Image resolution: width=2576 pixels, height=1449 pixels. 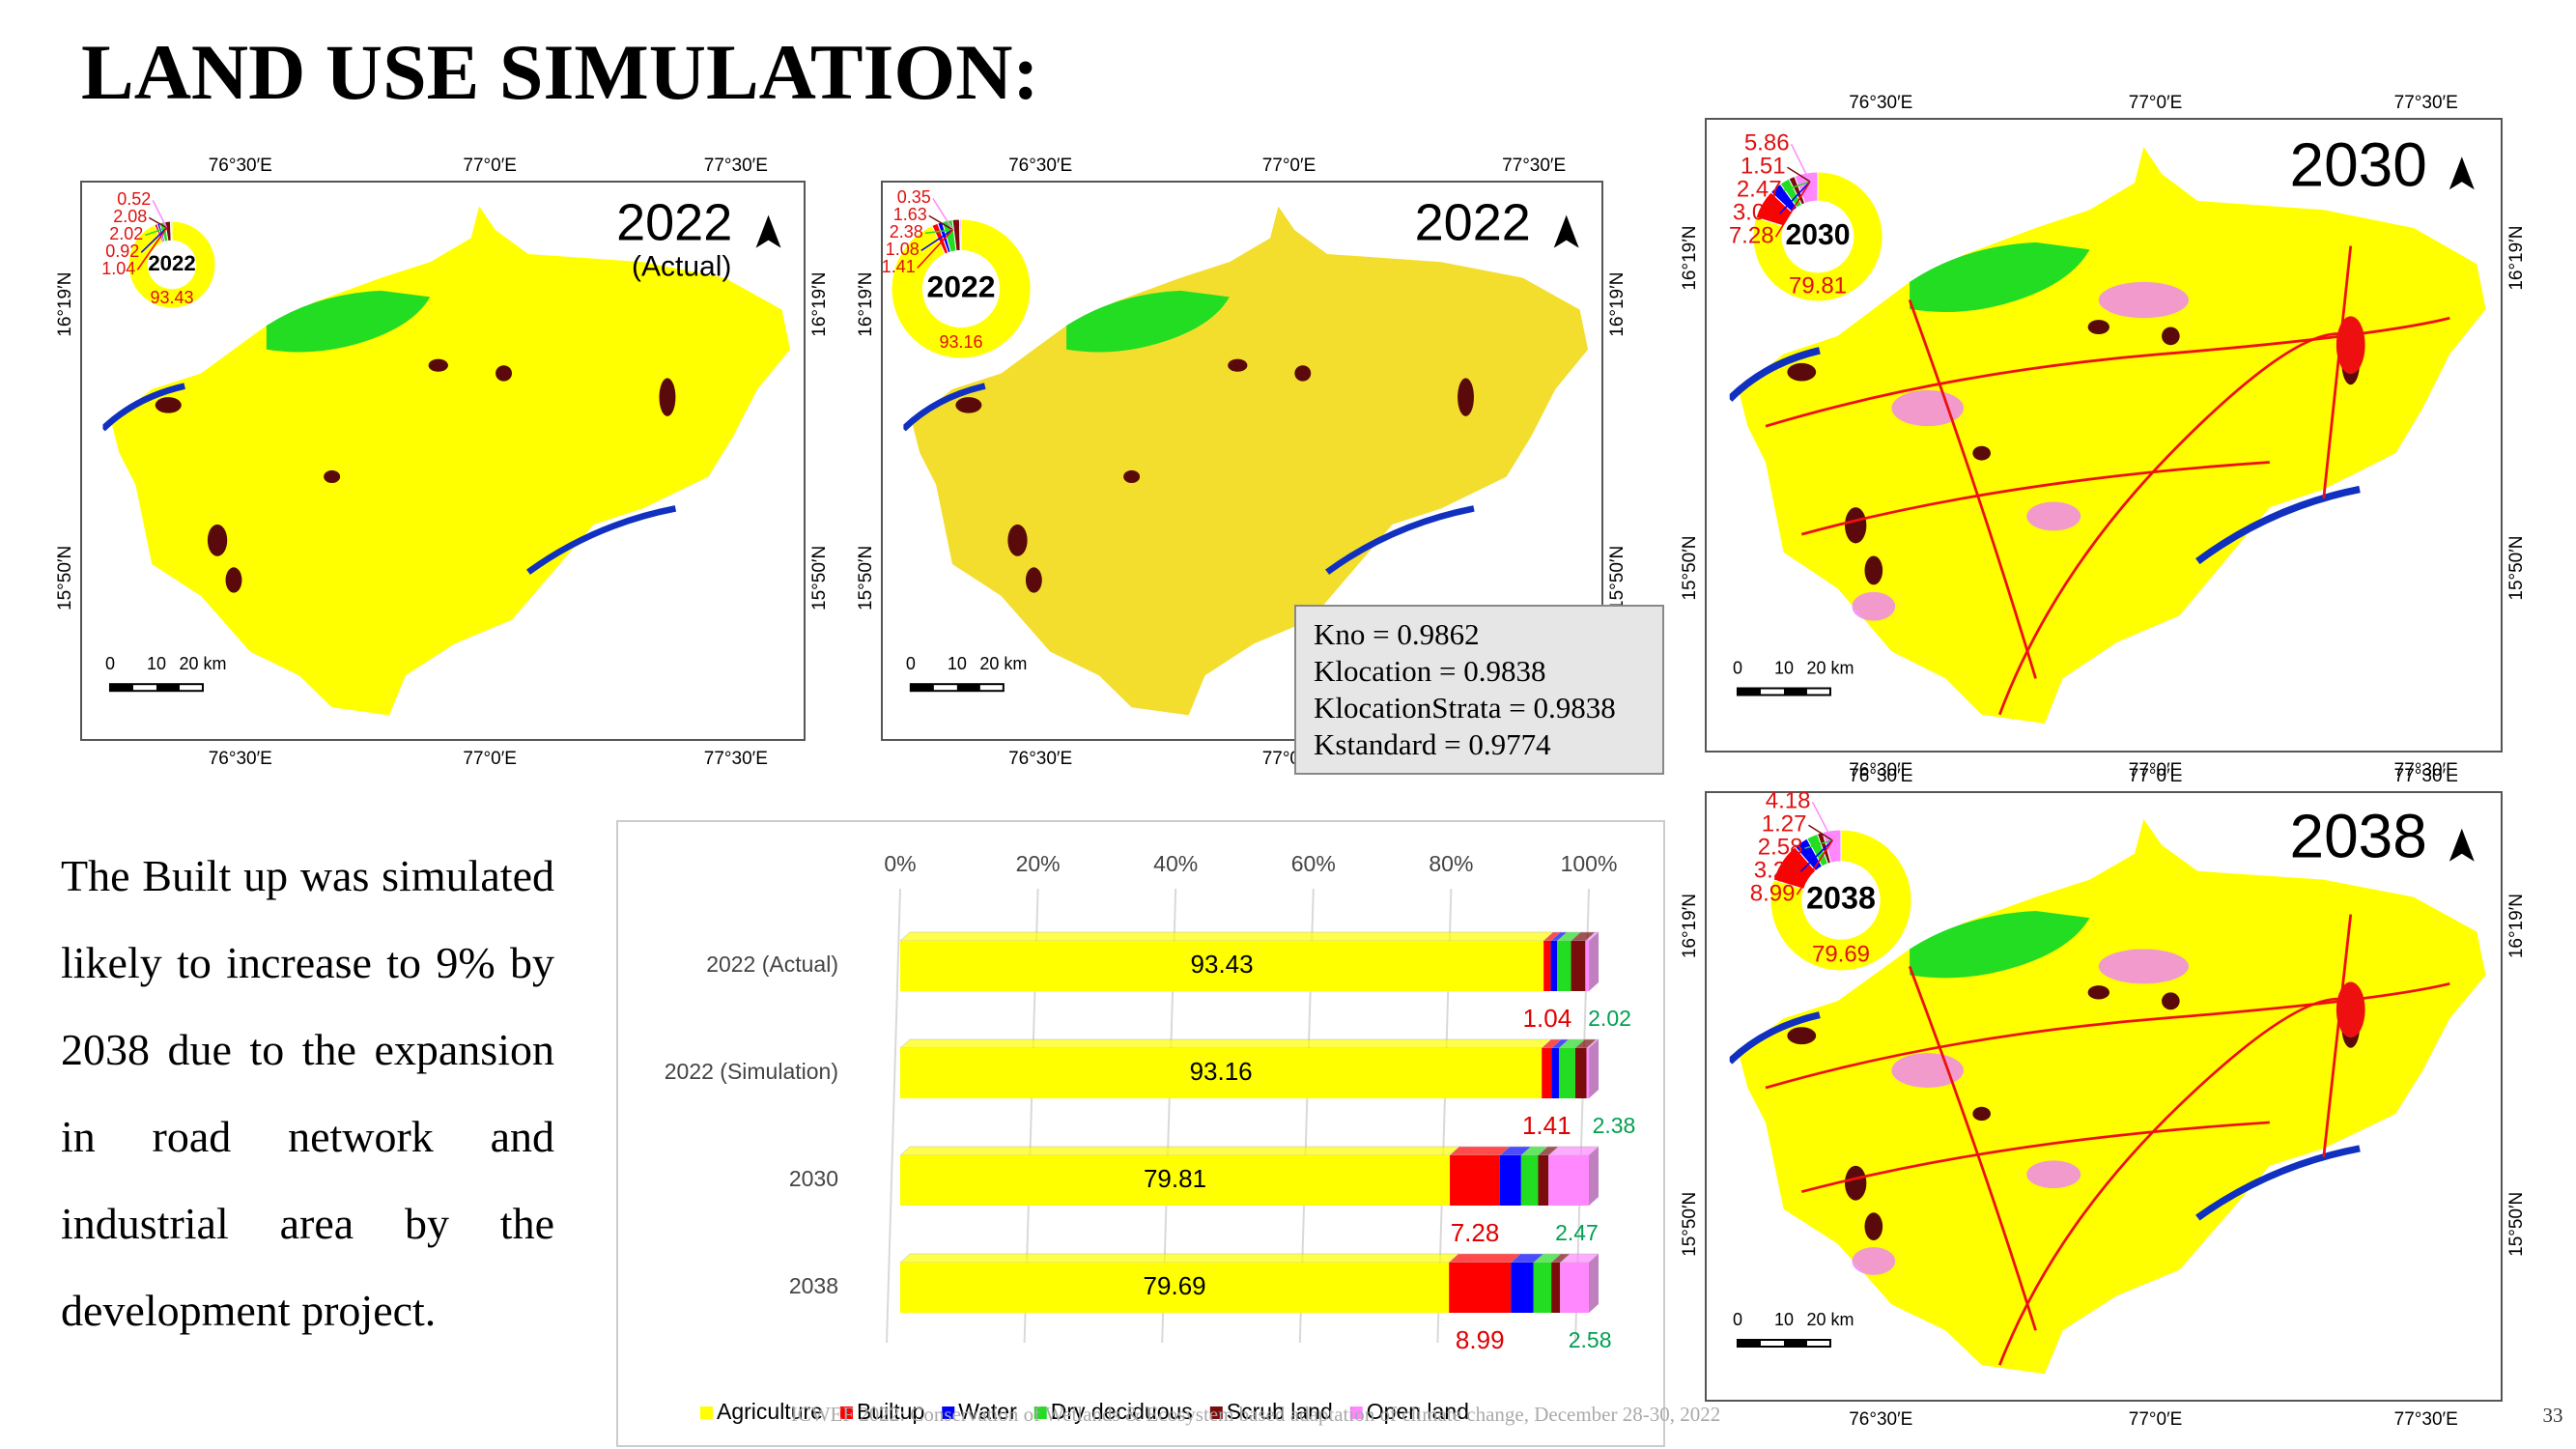 What do you see at coordinates (1773, 894) in the screenshot?
I see `pie-value-label: 8.99` at bounding box center [1773, 894].